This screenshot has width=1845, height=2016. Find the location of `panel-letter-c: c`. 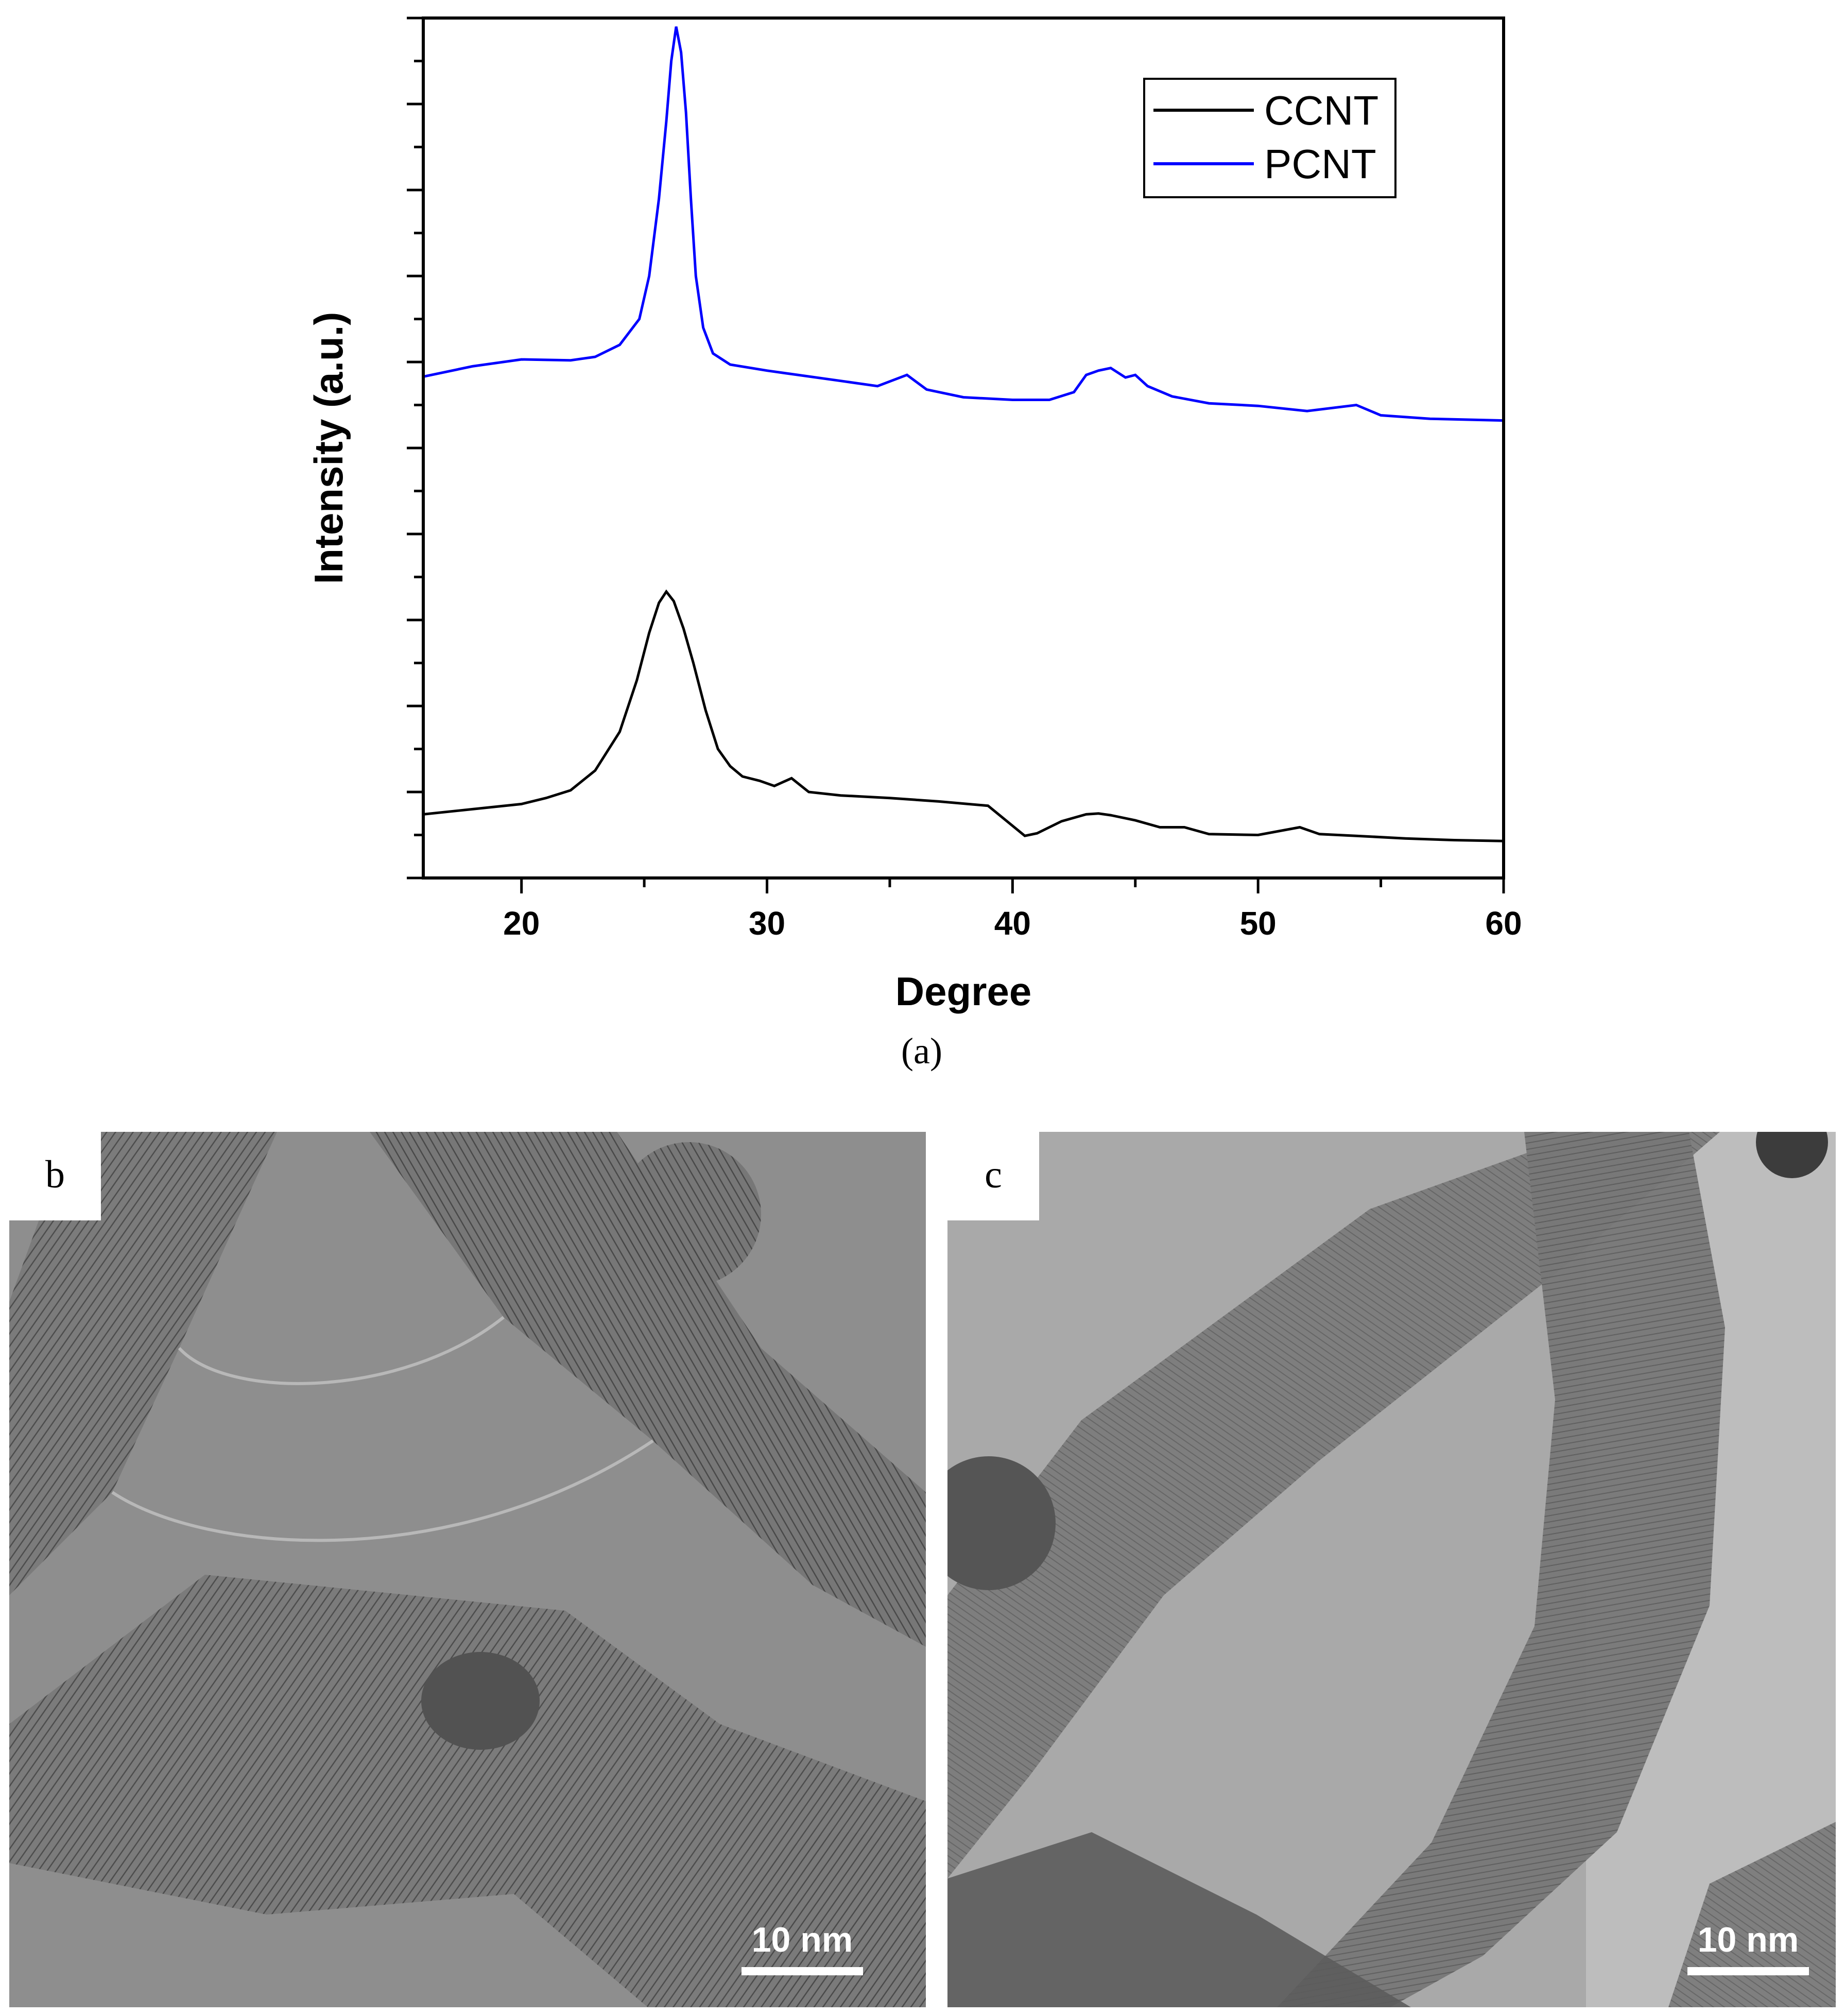

panel-letter-c: c is located at coordinates (993, 1175).